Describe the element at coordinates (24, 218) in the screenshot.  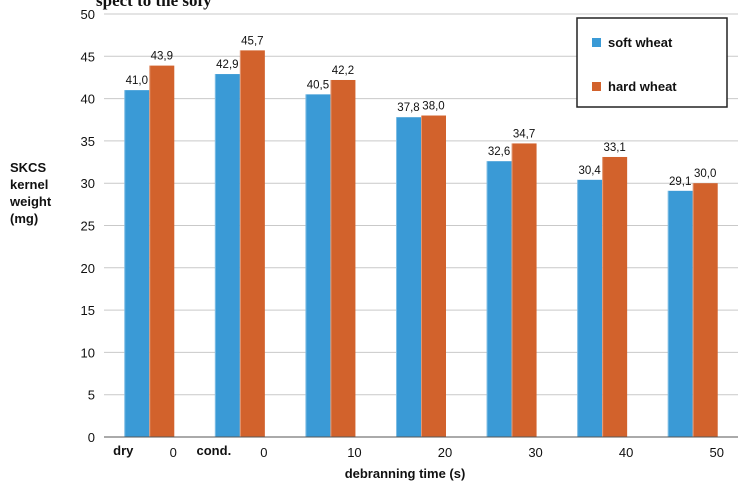
I see `y-axis-title-line: (mg)` at that location.